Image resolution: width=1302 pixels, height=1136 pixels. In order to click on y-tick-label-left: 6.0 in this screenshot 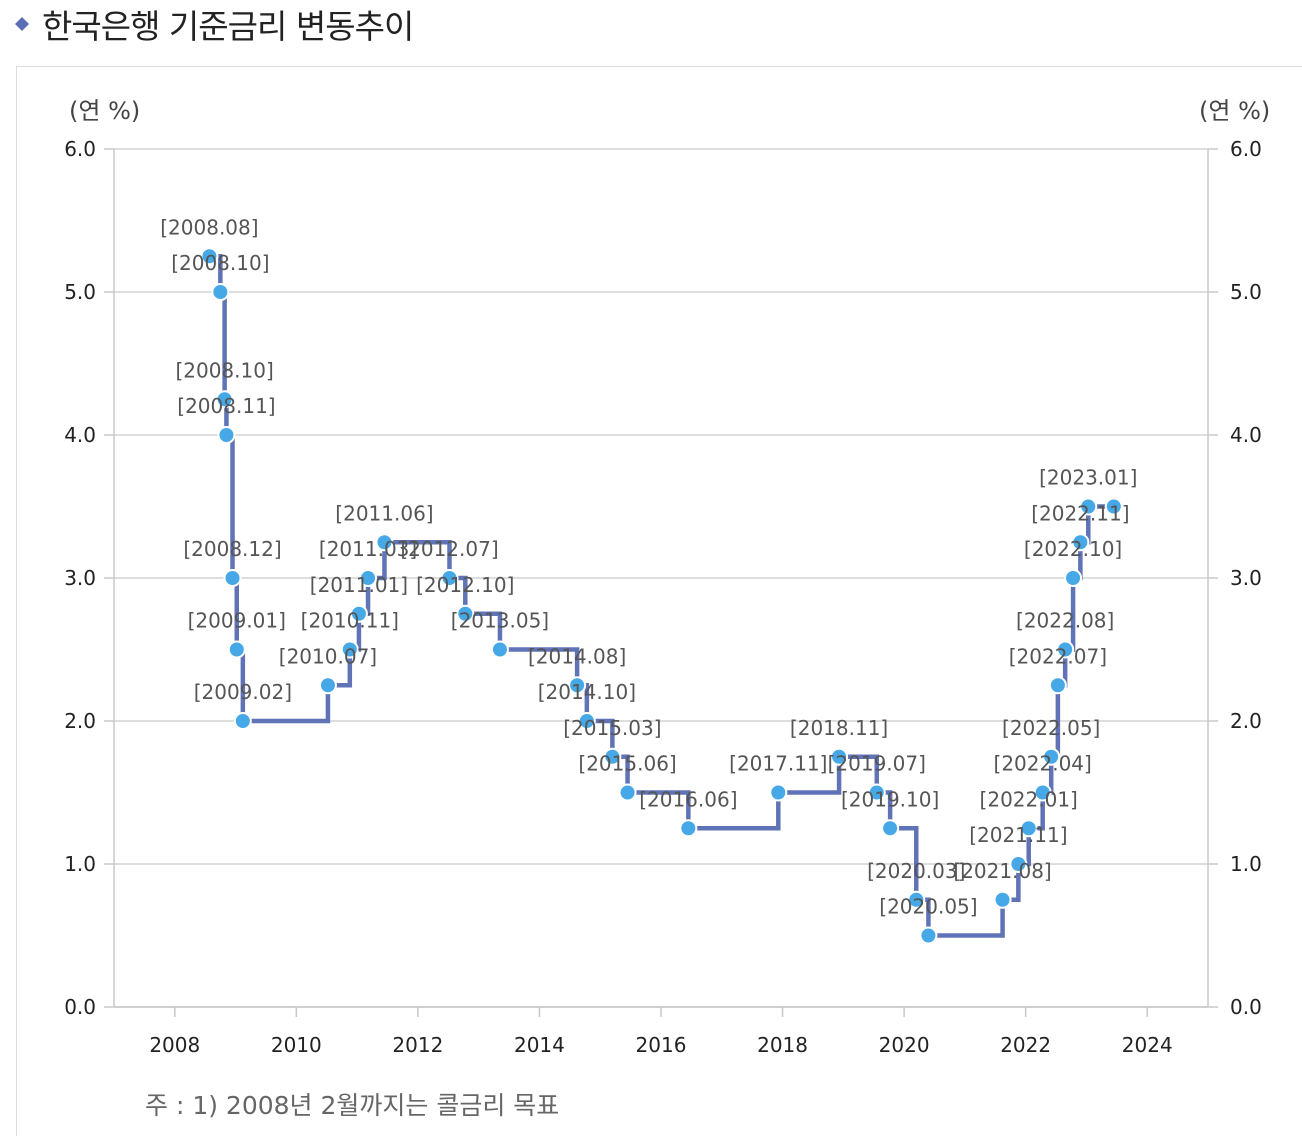, I will do `click(80, 149)`.